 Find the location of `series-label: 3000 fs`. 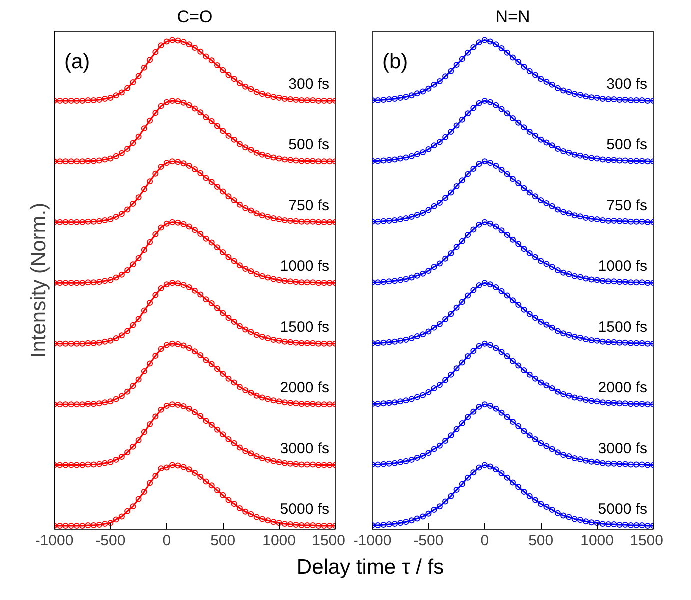

series-label: 3000 fs is located at coordinates (305, 449).